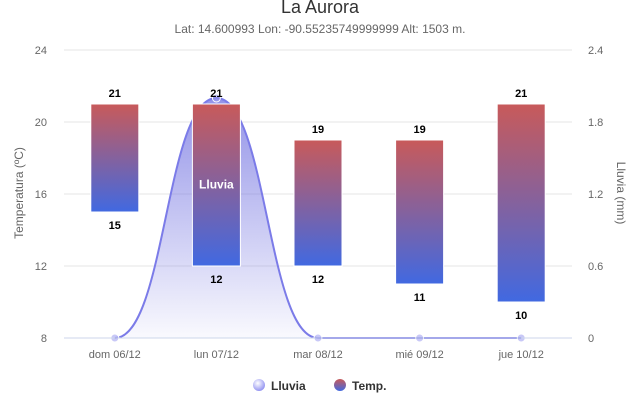 This screenshot has width=640, height=400. I want to click on y-right-tick-label: 2.4, so click(595, 51).